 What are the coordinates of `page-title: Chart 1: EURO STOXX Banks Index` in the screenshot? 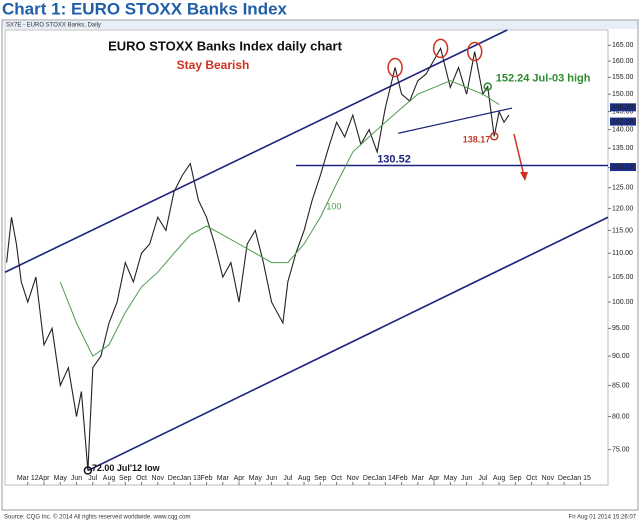 It's located at (145, 9).